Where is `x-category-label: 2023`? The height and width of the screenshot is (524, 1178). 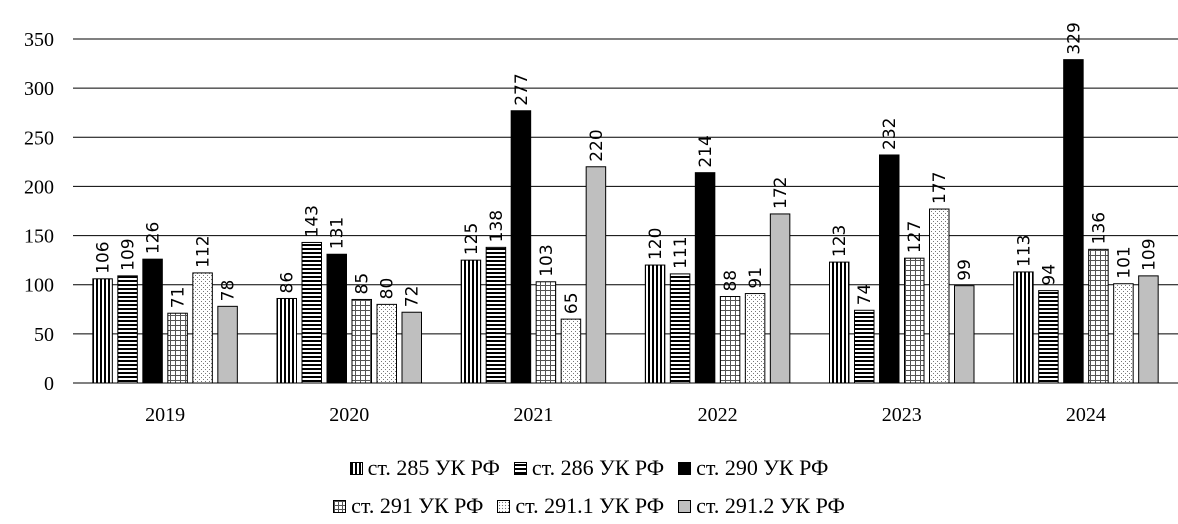
x-category-label: 2023 is located at coordinates (902, 415).